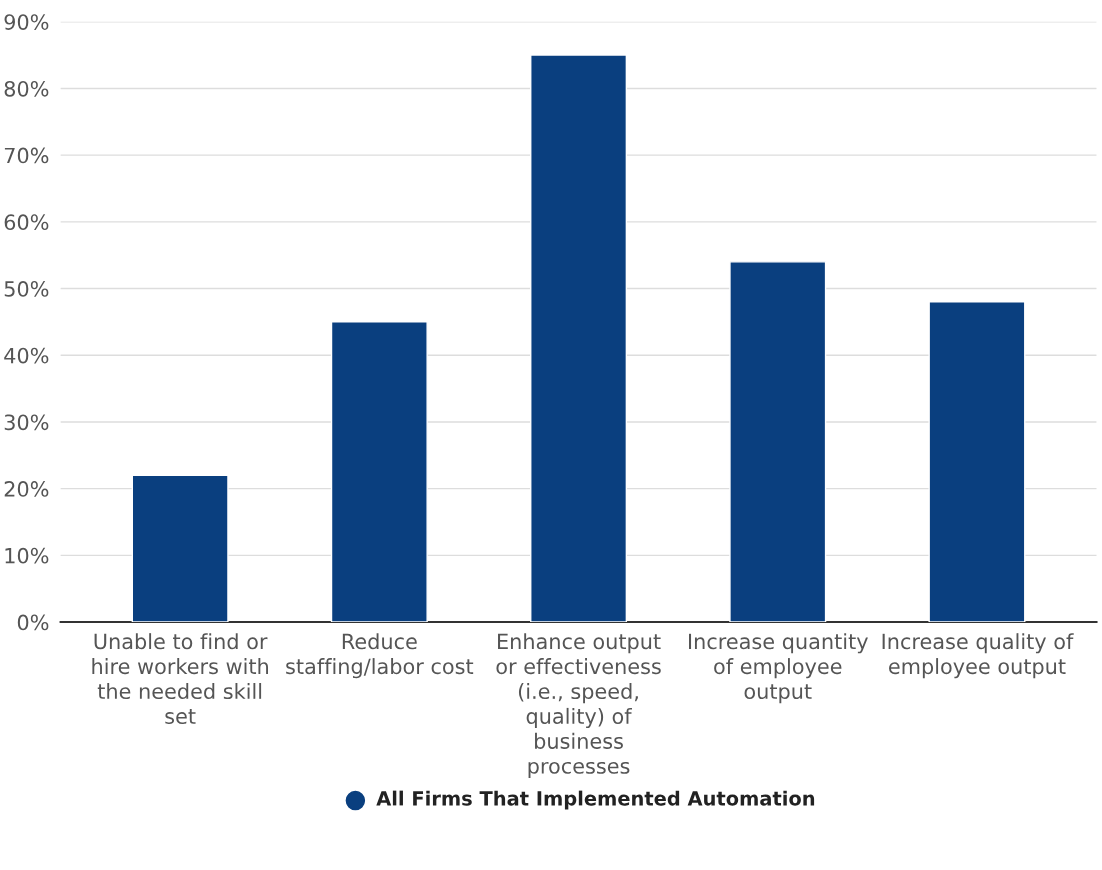  Describe the element at coordinates (380, 656) in the screenshot. I see `x-tick-label: Reduce staffing/labor cost` at that location.